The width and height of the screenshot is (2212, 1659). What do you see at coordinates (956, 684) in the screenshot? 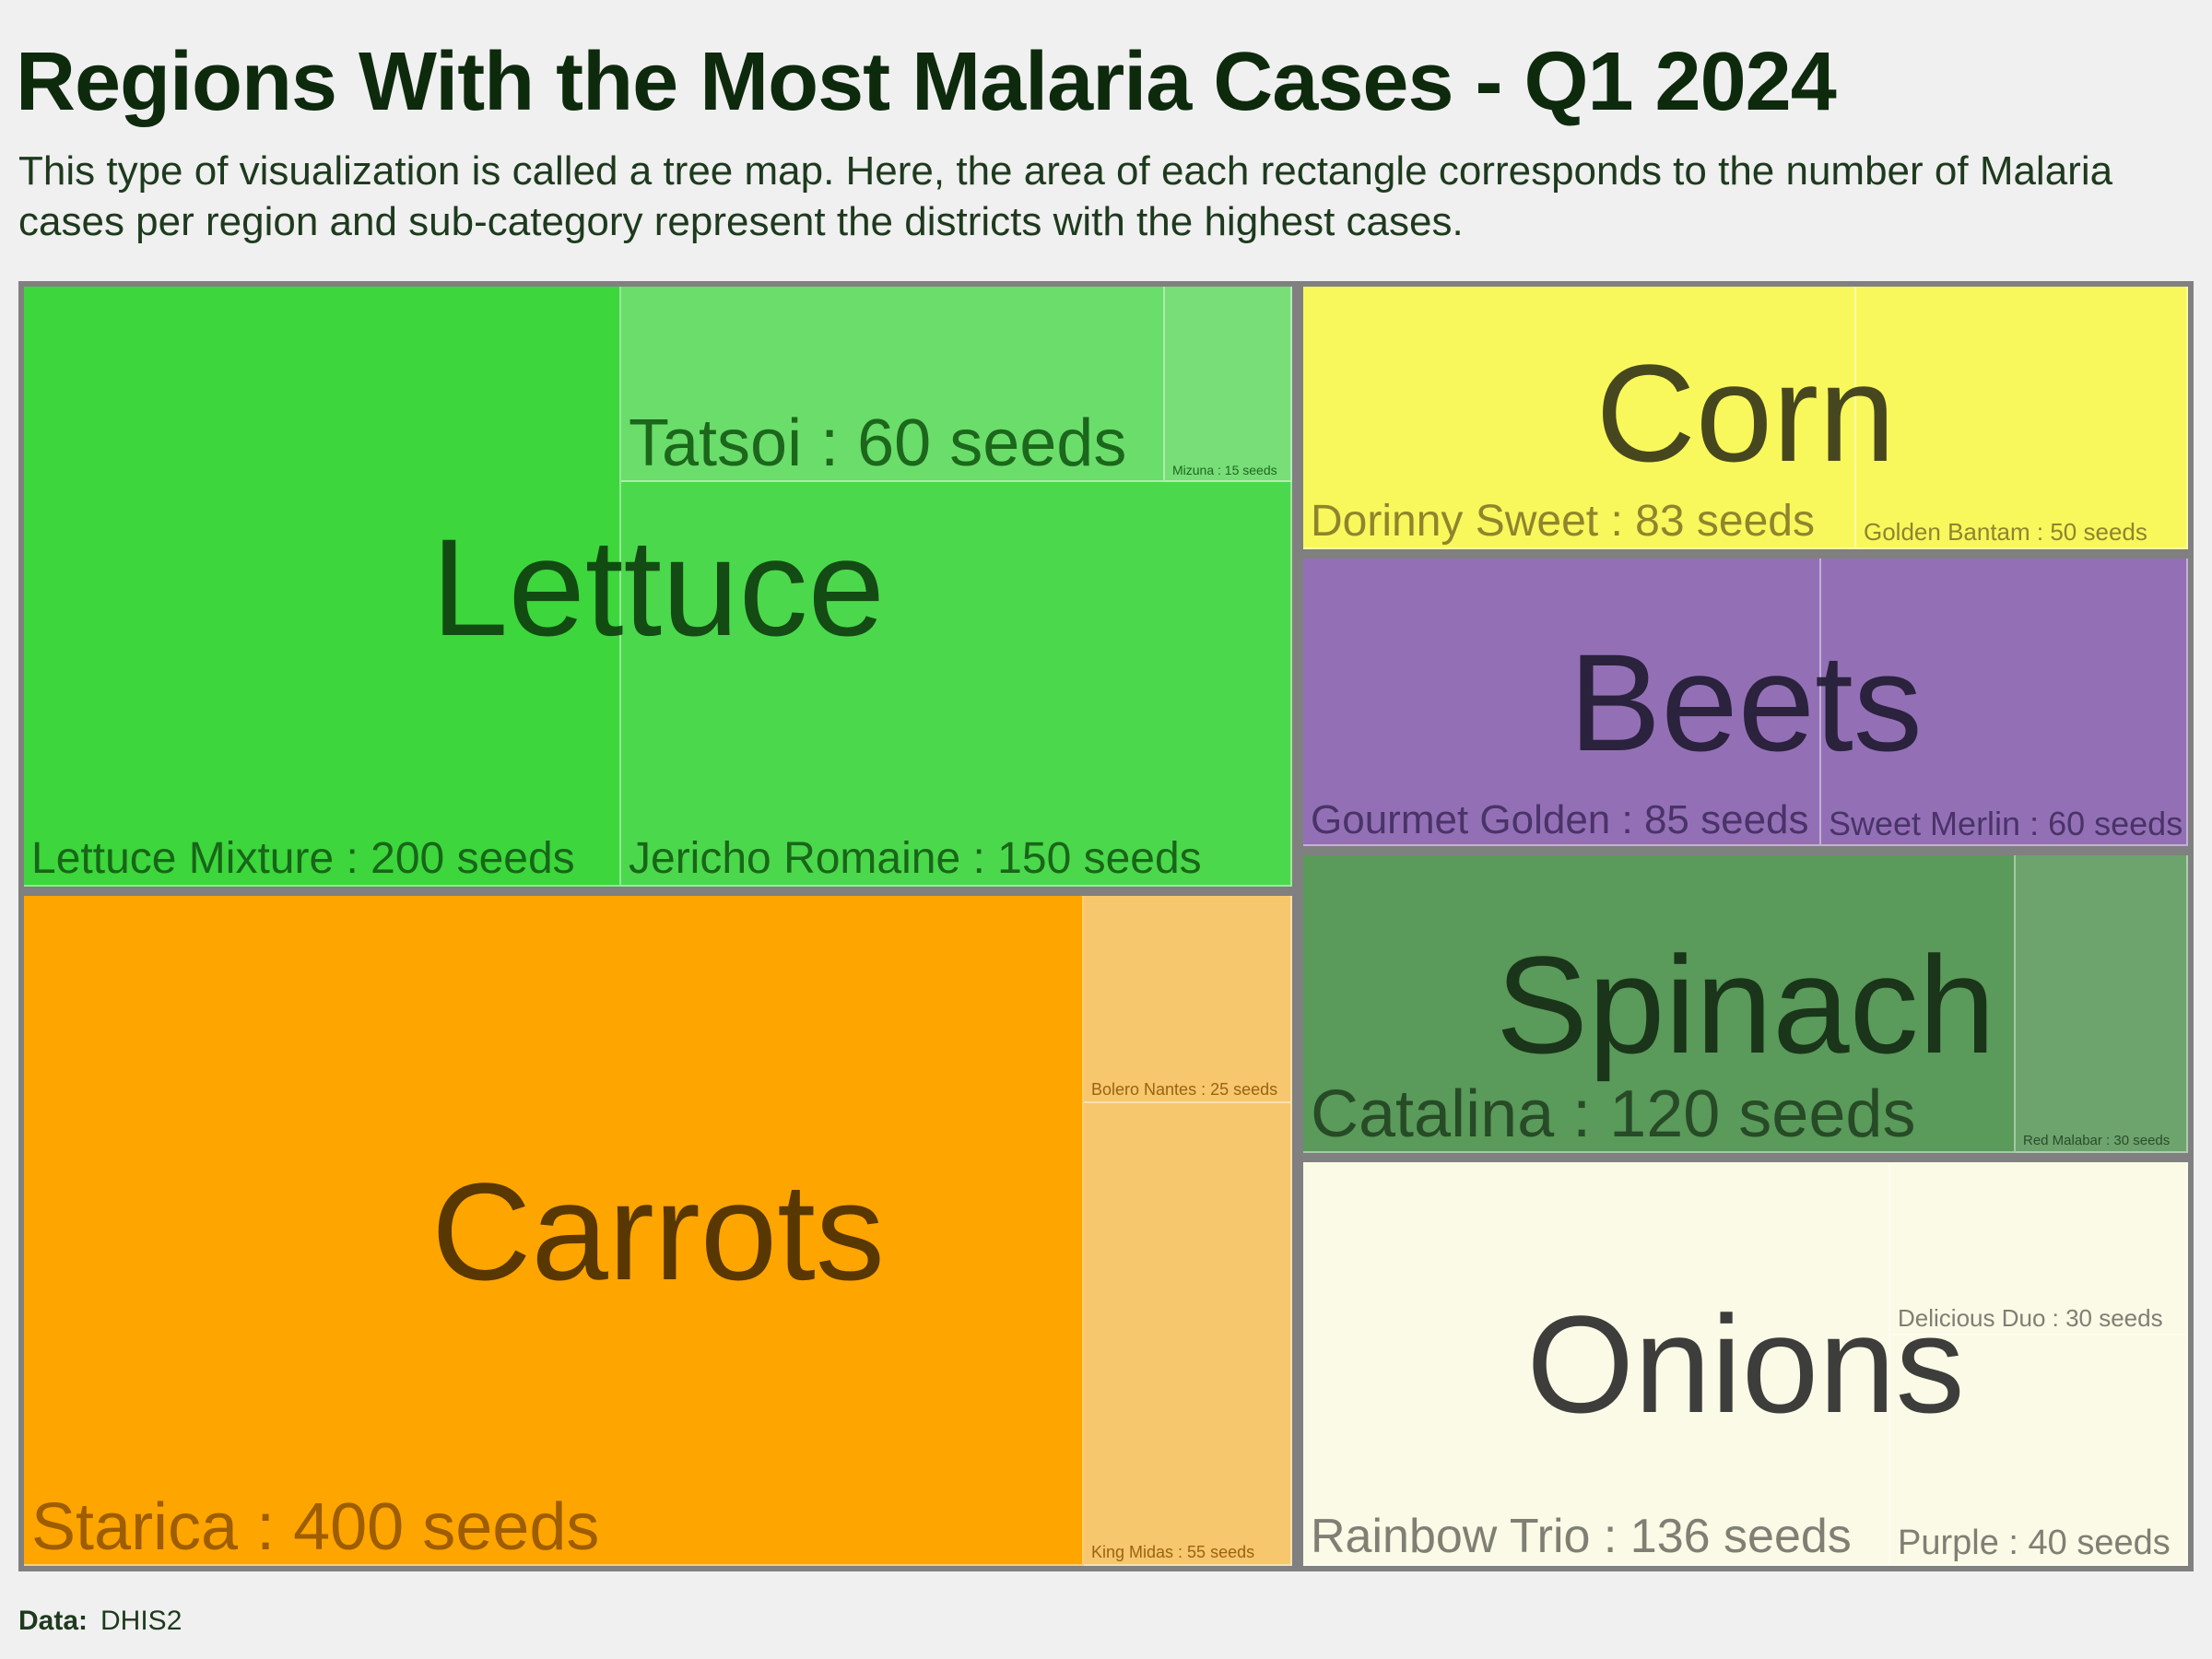
I see `treemap-cell: Jericho Romaine : 150 seeds` at bounding box center [956, 684].